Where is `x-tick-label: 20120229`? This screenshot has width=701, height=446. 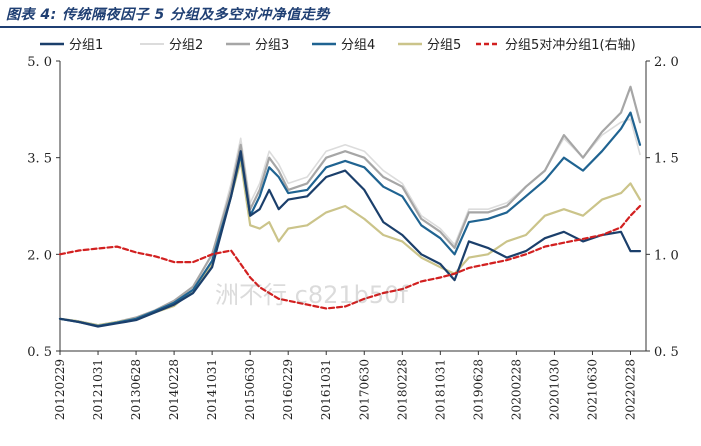
x-tick-label: 20120229 is located at coordinates (60, 389).